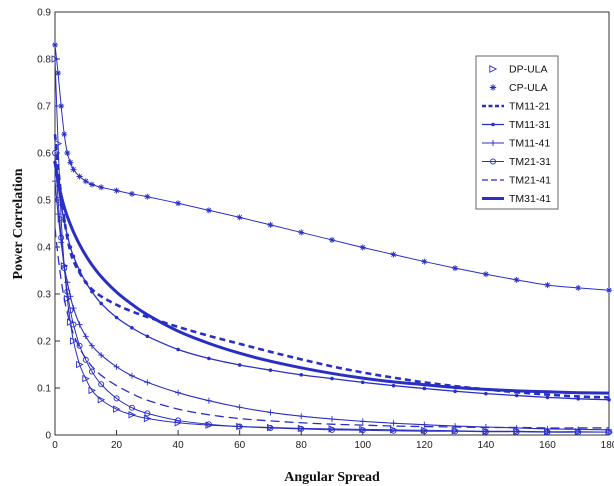 This screenshot has height=486, width=614. What do you see at coordinates (529, 125) in the screenshot?
I see `legend-label: TM11-31` at bounding box center [529, 125].